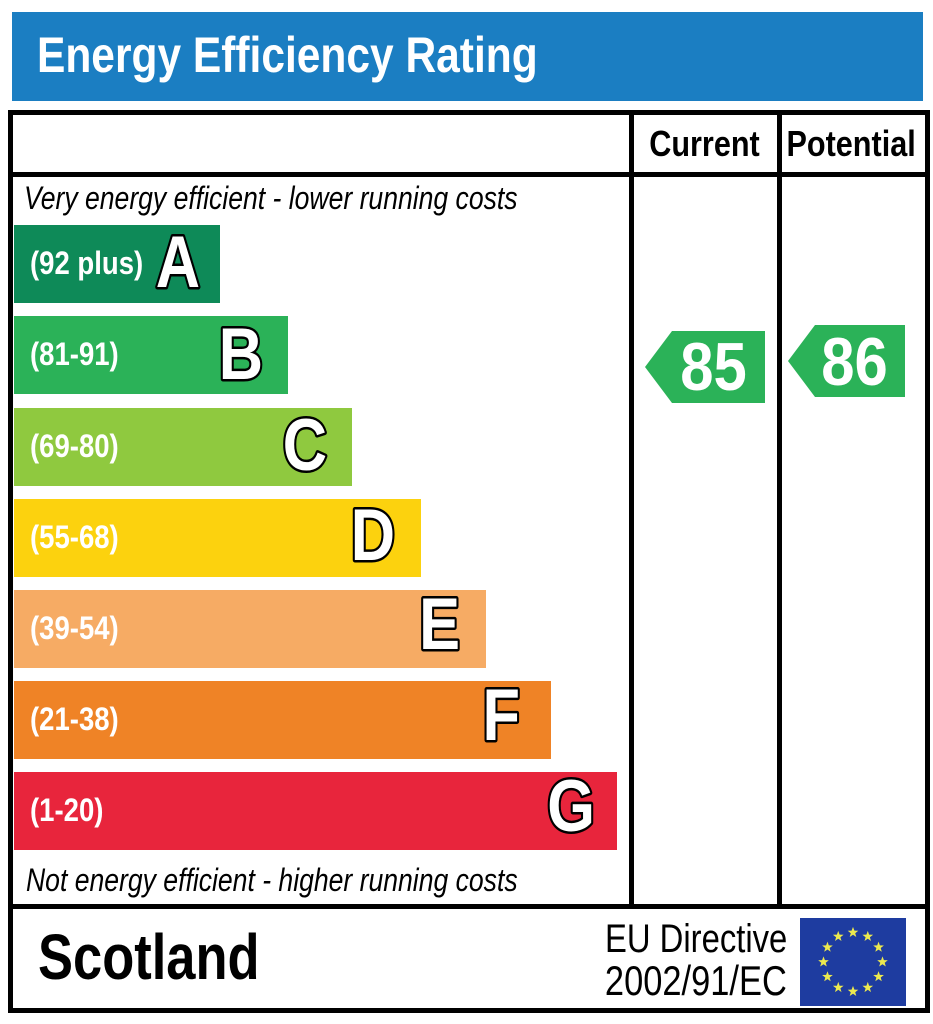 This screenshot has height=1024, width=933. What do you see at coordinates (241, 354) in the screenshot?
I see `svg-text: B` at bounding box center [241, 354].